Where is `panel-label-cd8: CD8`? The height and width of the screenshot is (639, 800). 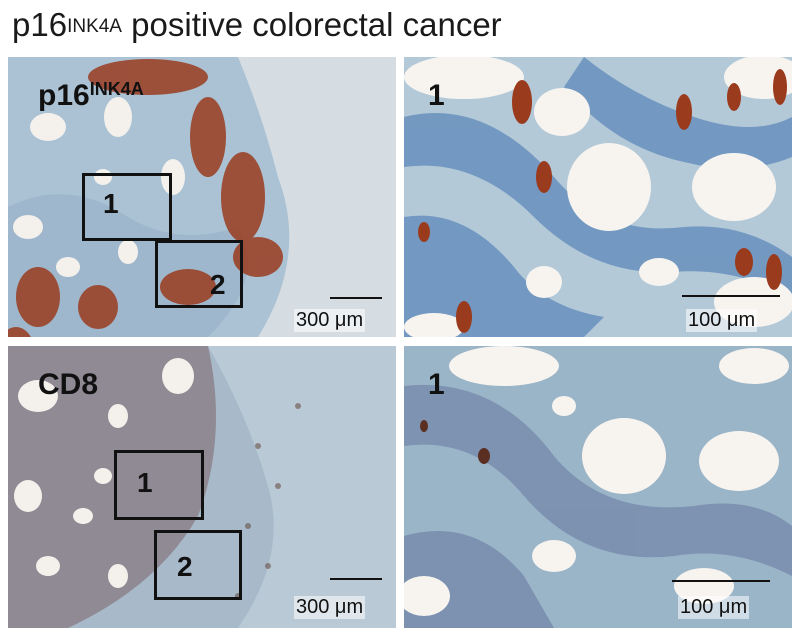
panel-label-cd8: CD8 is located at coordinates (68, 384).